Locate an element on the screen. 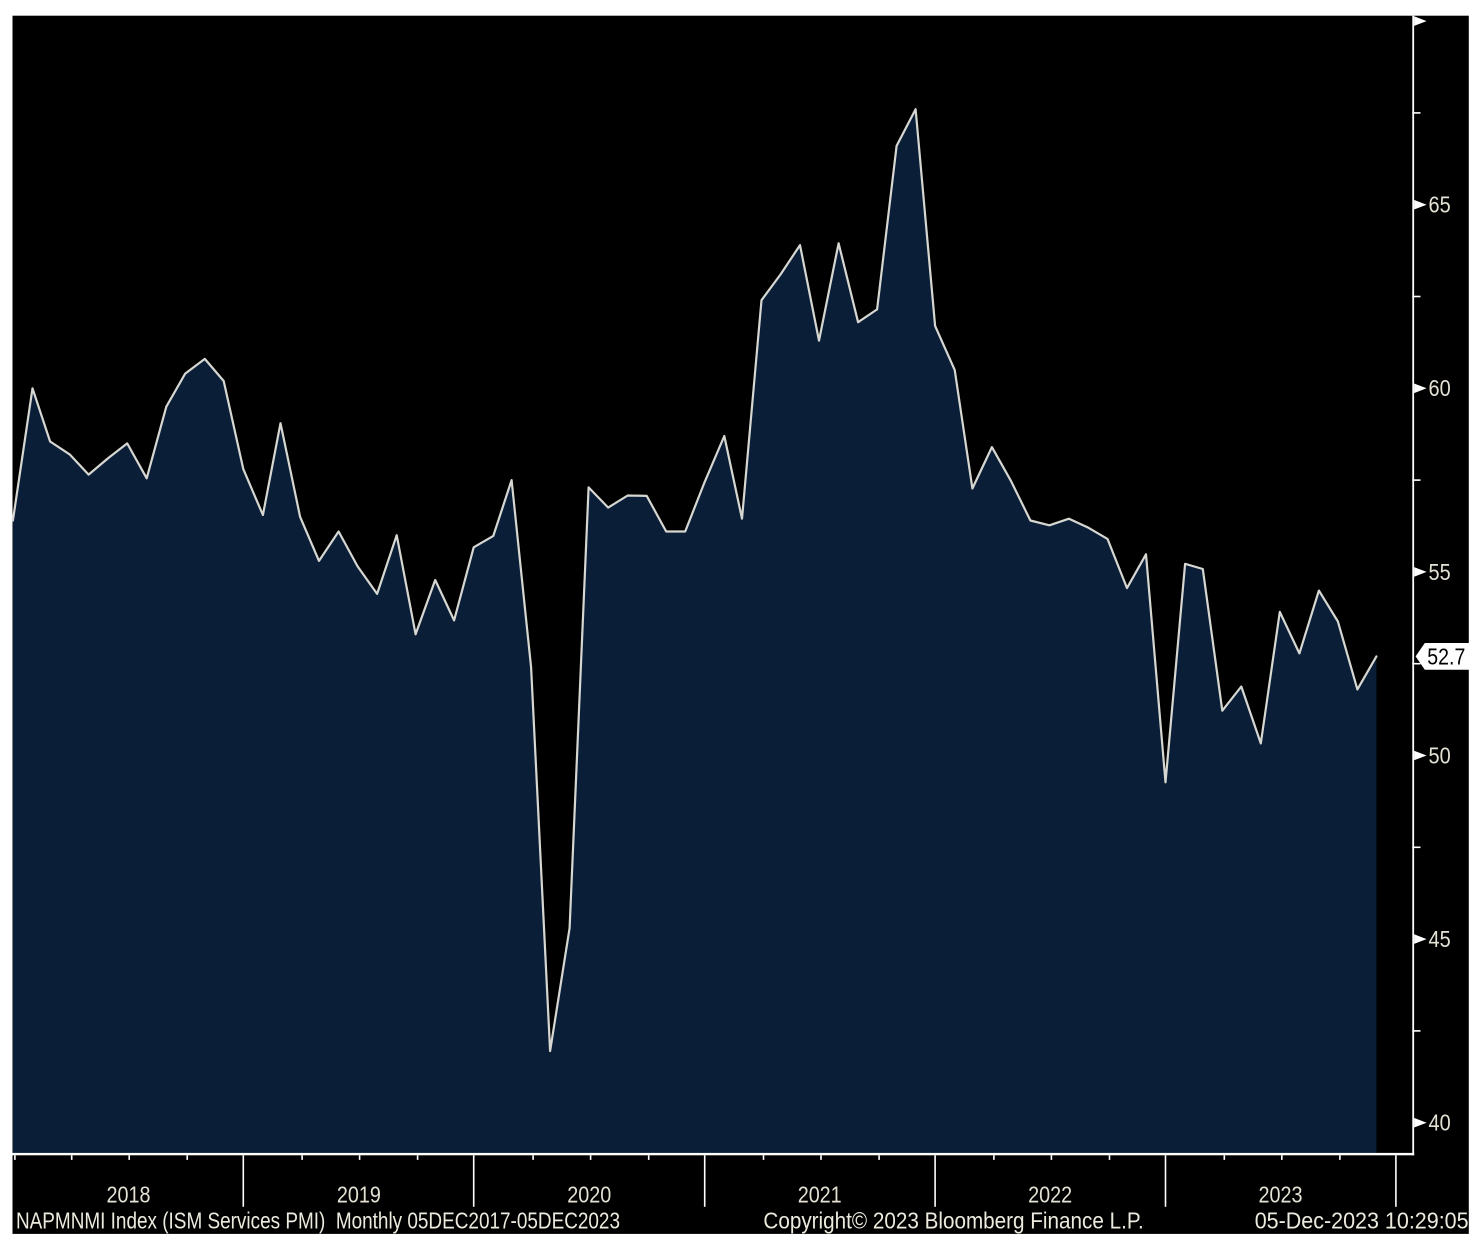 This screenshot has height=1260, width=1484. svg-text: 2022 is located at coordinates (1050, 1195).